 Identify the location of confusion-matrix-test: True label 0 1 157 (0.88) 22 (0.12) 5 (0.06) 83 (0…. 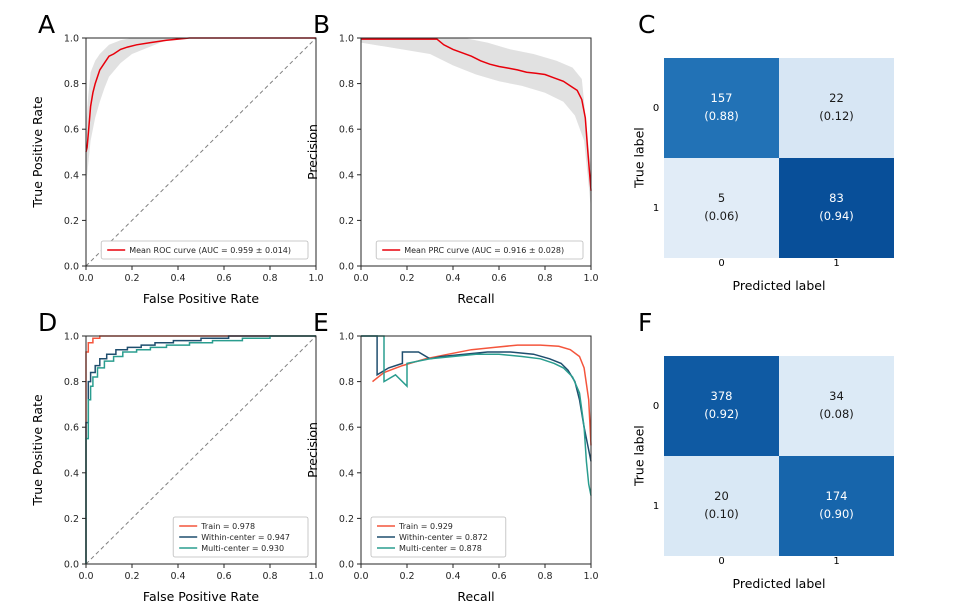
(762, 177).